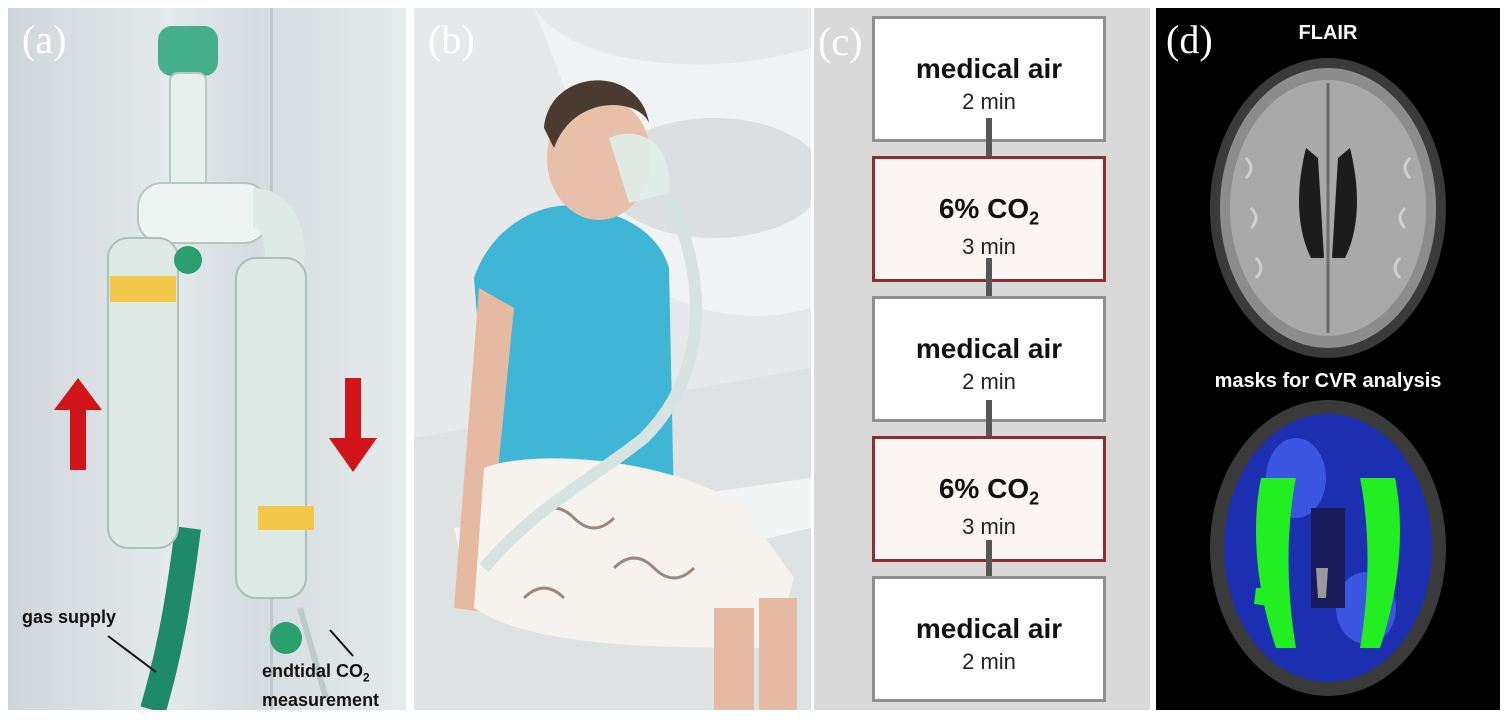  I want to click on face-mask, so click(639, 168).